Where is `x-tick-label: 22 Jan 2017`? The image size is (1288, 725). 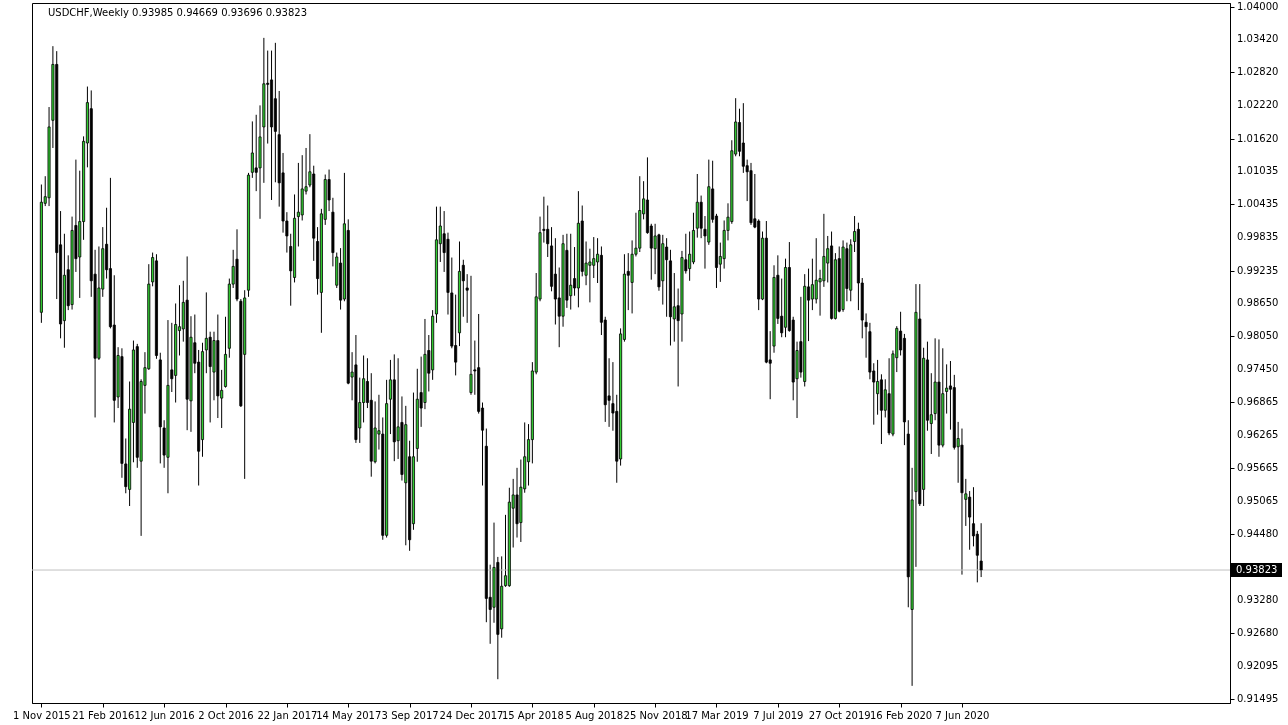 x-tick-label: 22 Jan 2017 is located at coordinates (287, 715).